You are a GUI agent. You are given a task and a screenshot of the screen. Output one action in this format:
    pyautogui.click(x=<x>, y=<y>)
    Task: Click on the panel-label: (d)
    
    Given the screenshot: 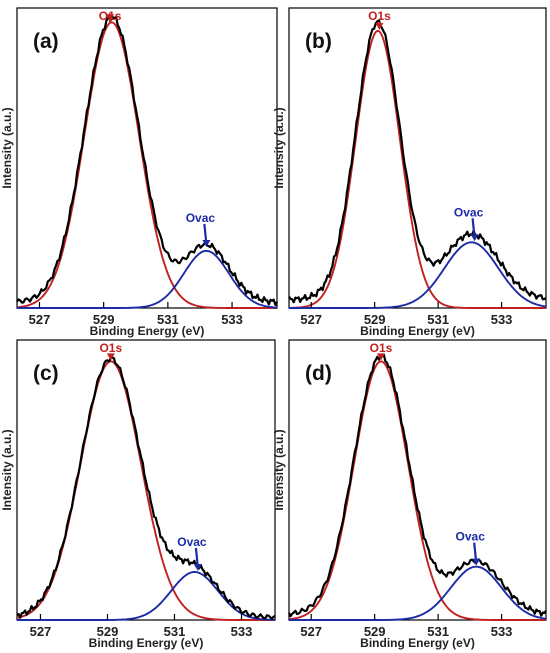 What is the action you would take?
    pyautogui.click(x=318, y=373)
    